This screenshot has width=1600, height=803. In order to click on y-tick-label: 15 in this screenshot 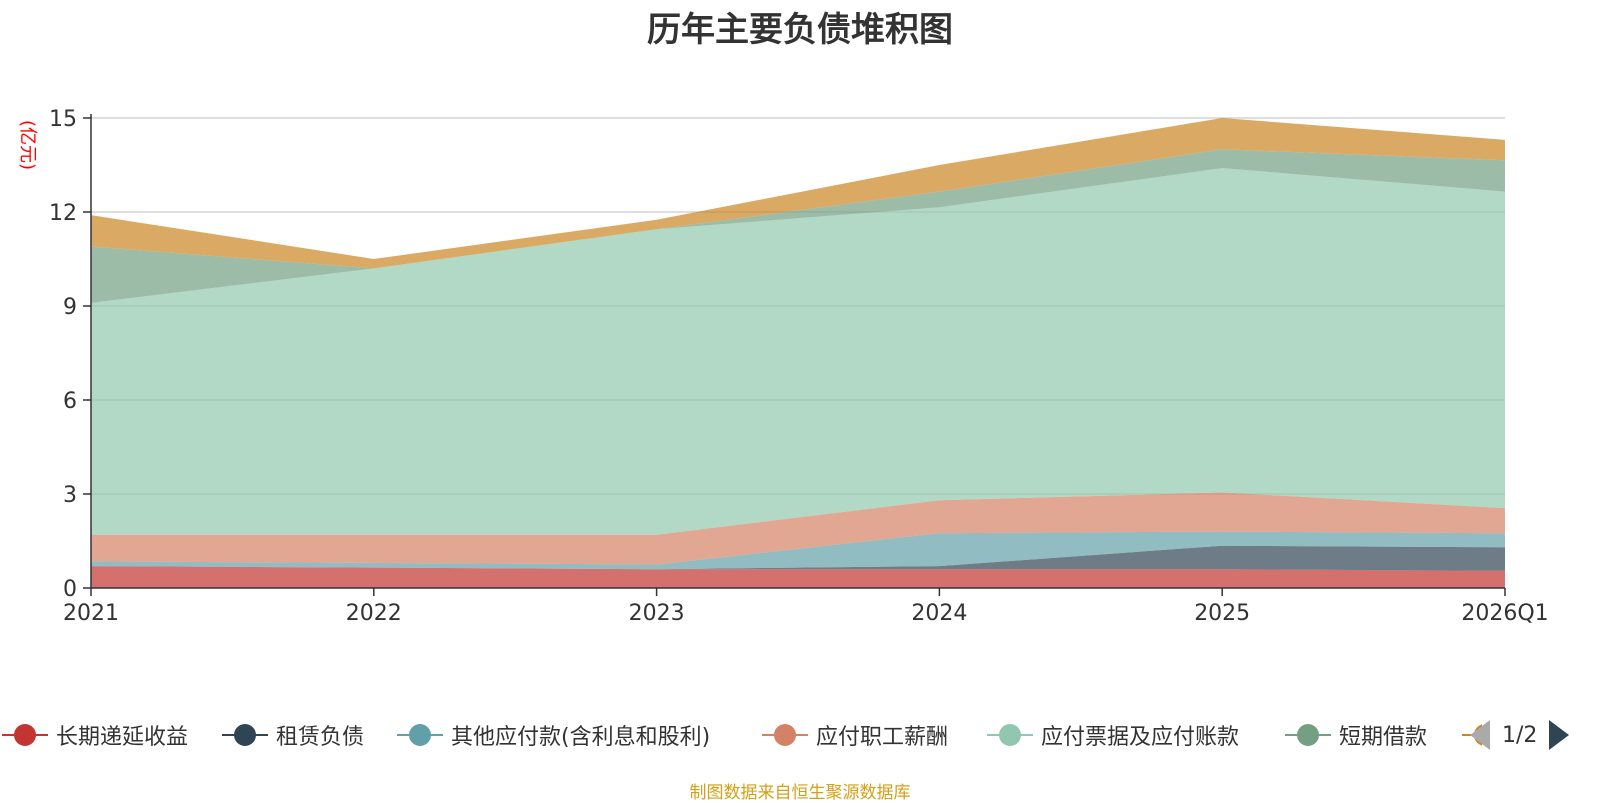, I will do `click(63, 119)`.